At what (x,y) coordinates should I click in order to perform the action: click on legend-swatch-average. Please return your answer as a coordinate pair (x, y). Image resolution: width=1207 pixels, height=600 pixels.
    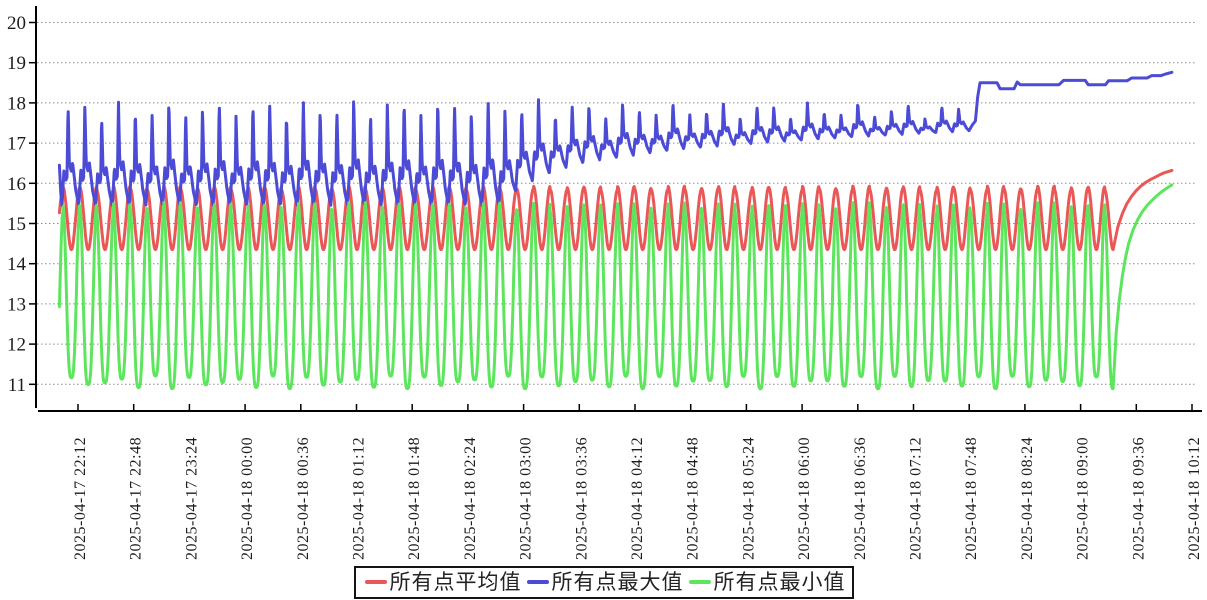
    Looking at the image, I should click on (375, 582).